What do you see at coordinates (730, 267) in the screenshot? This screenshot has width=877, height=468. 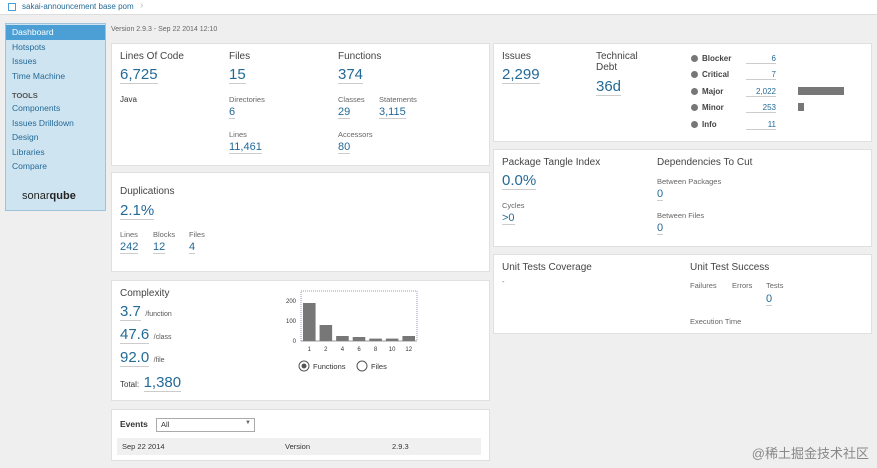 I see `success-title: Unit Test Success` at bounding box center [730, 267].